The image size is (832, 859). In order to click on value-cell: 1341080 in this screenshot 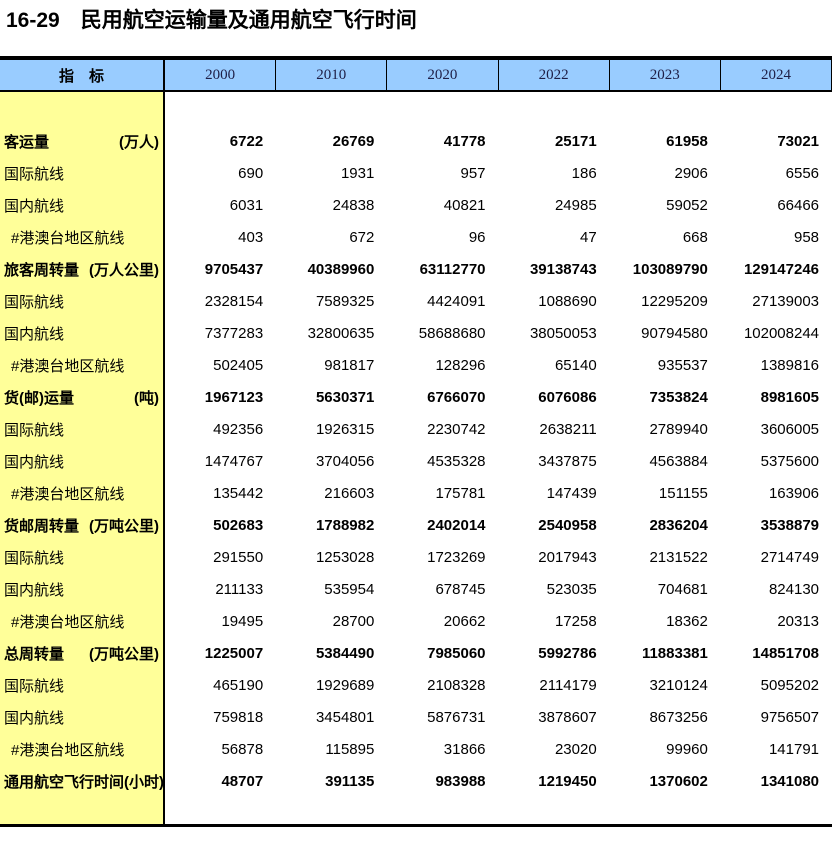, I will do `click(790, 781)`.